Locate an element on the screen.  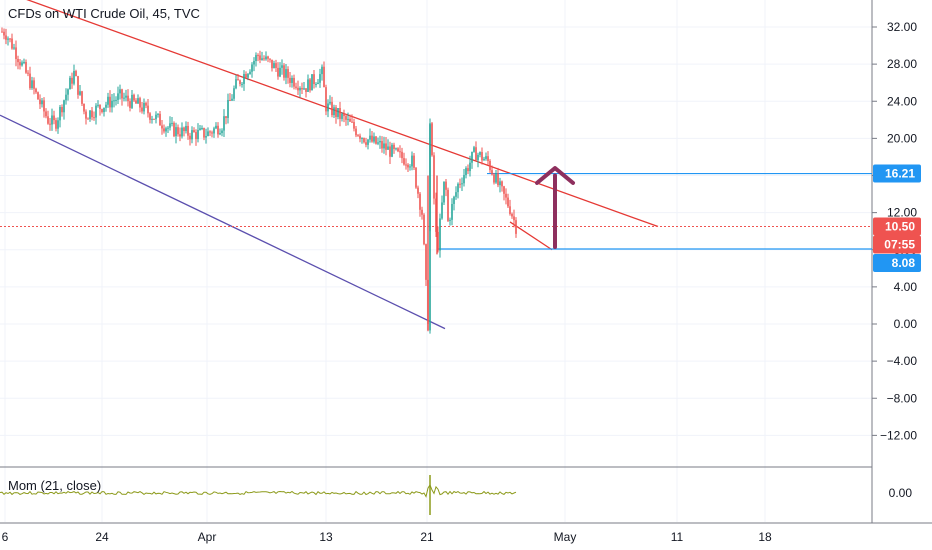
y-tick-label: −12.00 is located at coordinates (898, 435).